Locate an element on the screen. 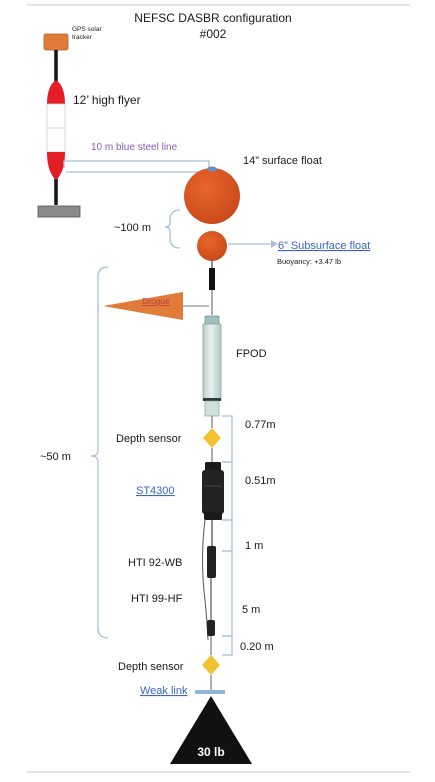 This screenshot has height=782, width=435. drogue-label: Drogue is located at coordinates (156, 301).